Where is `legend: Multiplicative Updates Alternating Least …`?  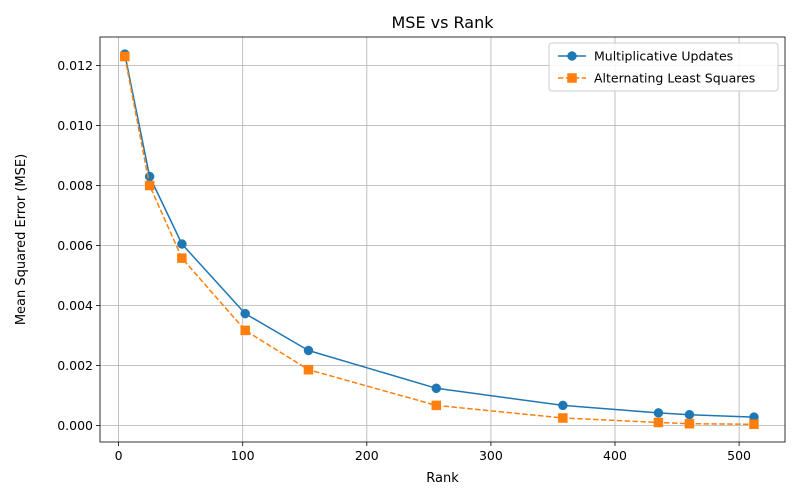 legend: Multiplicative Updates Alternating Least … is located at coordinates (663, 67).